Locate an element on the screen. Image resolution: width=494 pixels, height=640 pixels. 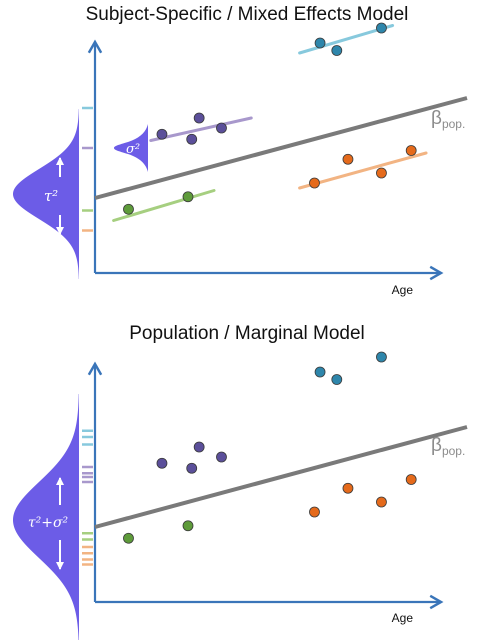
top-tau-distribution-curve is located at coordinates (46, 194).